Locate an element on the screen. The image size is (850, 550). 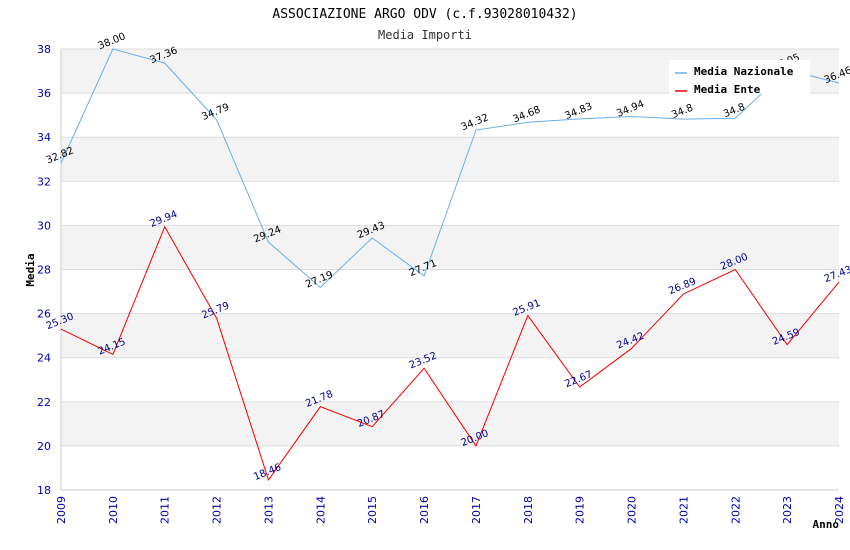
legend-label-media-nazionale: Media Nazionale is located at coordinates (744, 71).